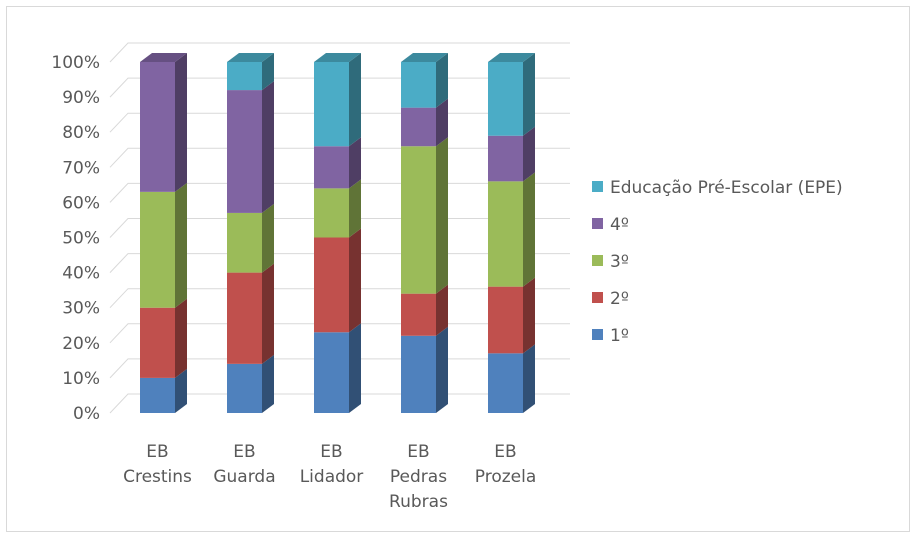 This screenshot has width=916, height=538. I want to click on x-category-label: EB Lidador, so click(332, 464).